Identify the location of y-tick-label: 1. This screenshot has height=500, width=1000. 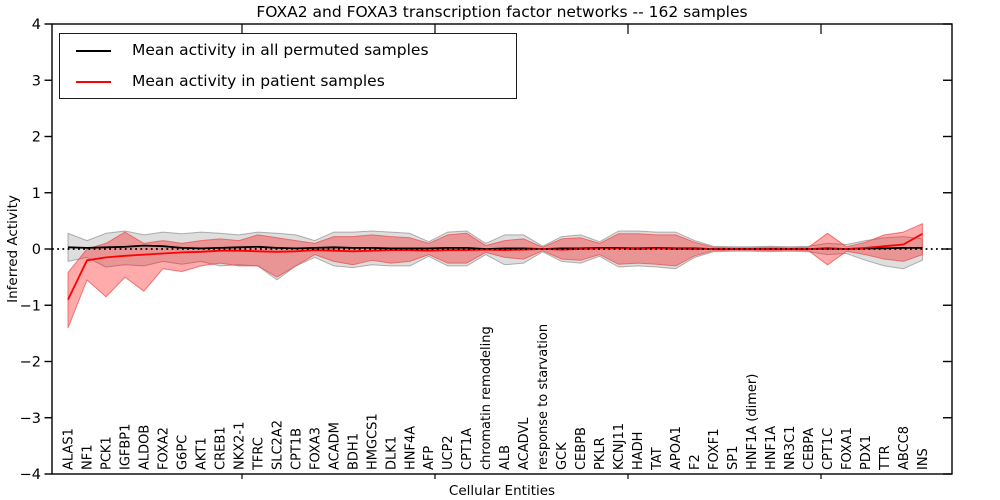
(36, 194).